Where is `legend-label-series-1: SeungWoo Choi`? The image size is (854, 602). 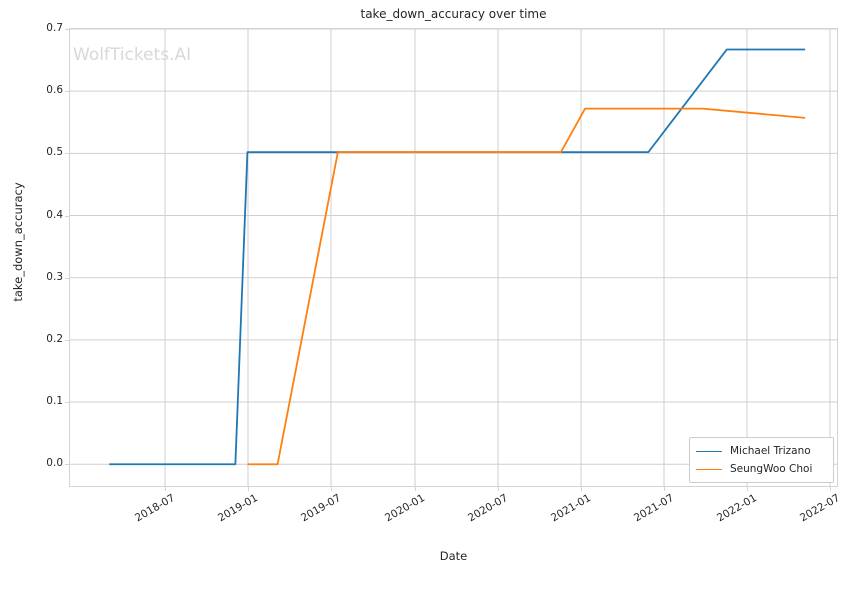
legend-label-series-1: SeungWoo Choi is located at coordinates (771, 469).